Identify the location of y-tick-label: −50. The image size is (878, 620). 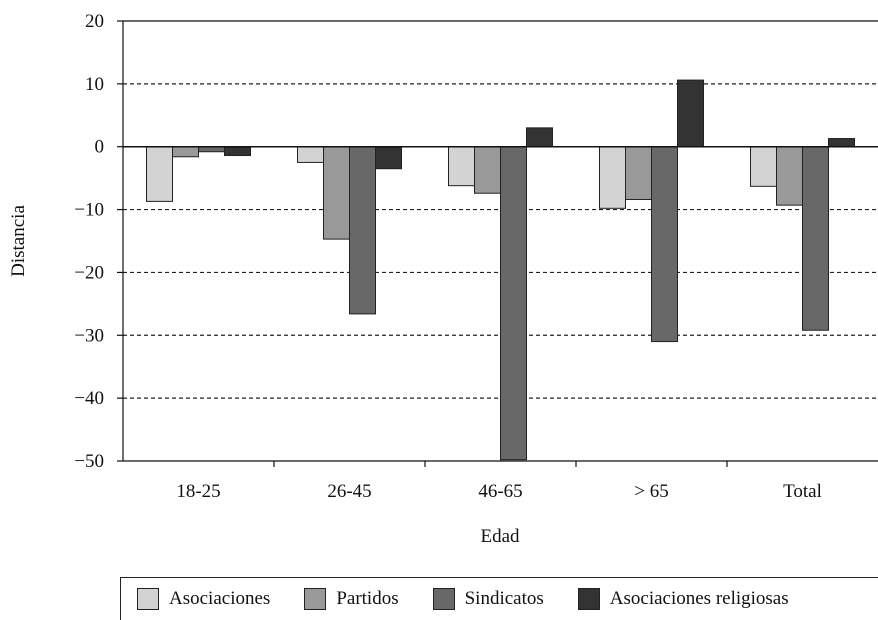
(89, 461).